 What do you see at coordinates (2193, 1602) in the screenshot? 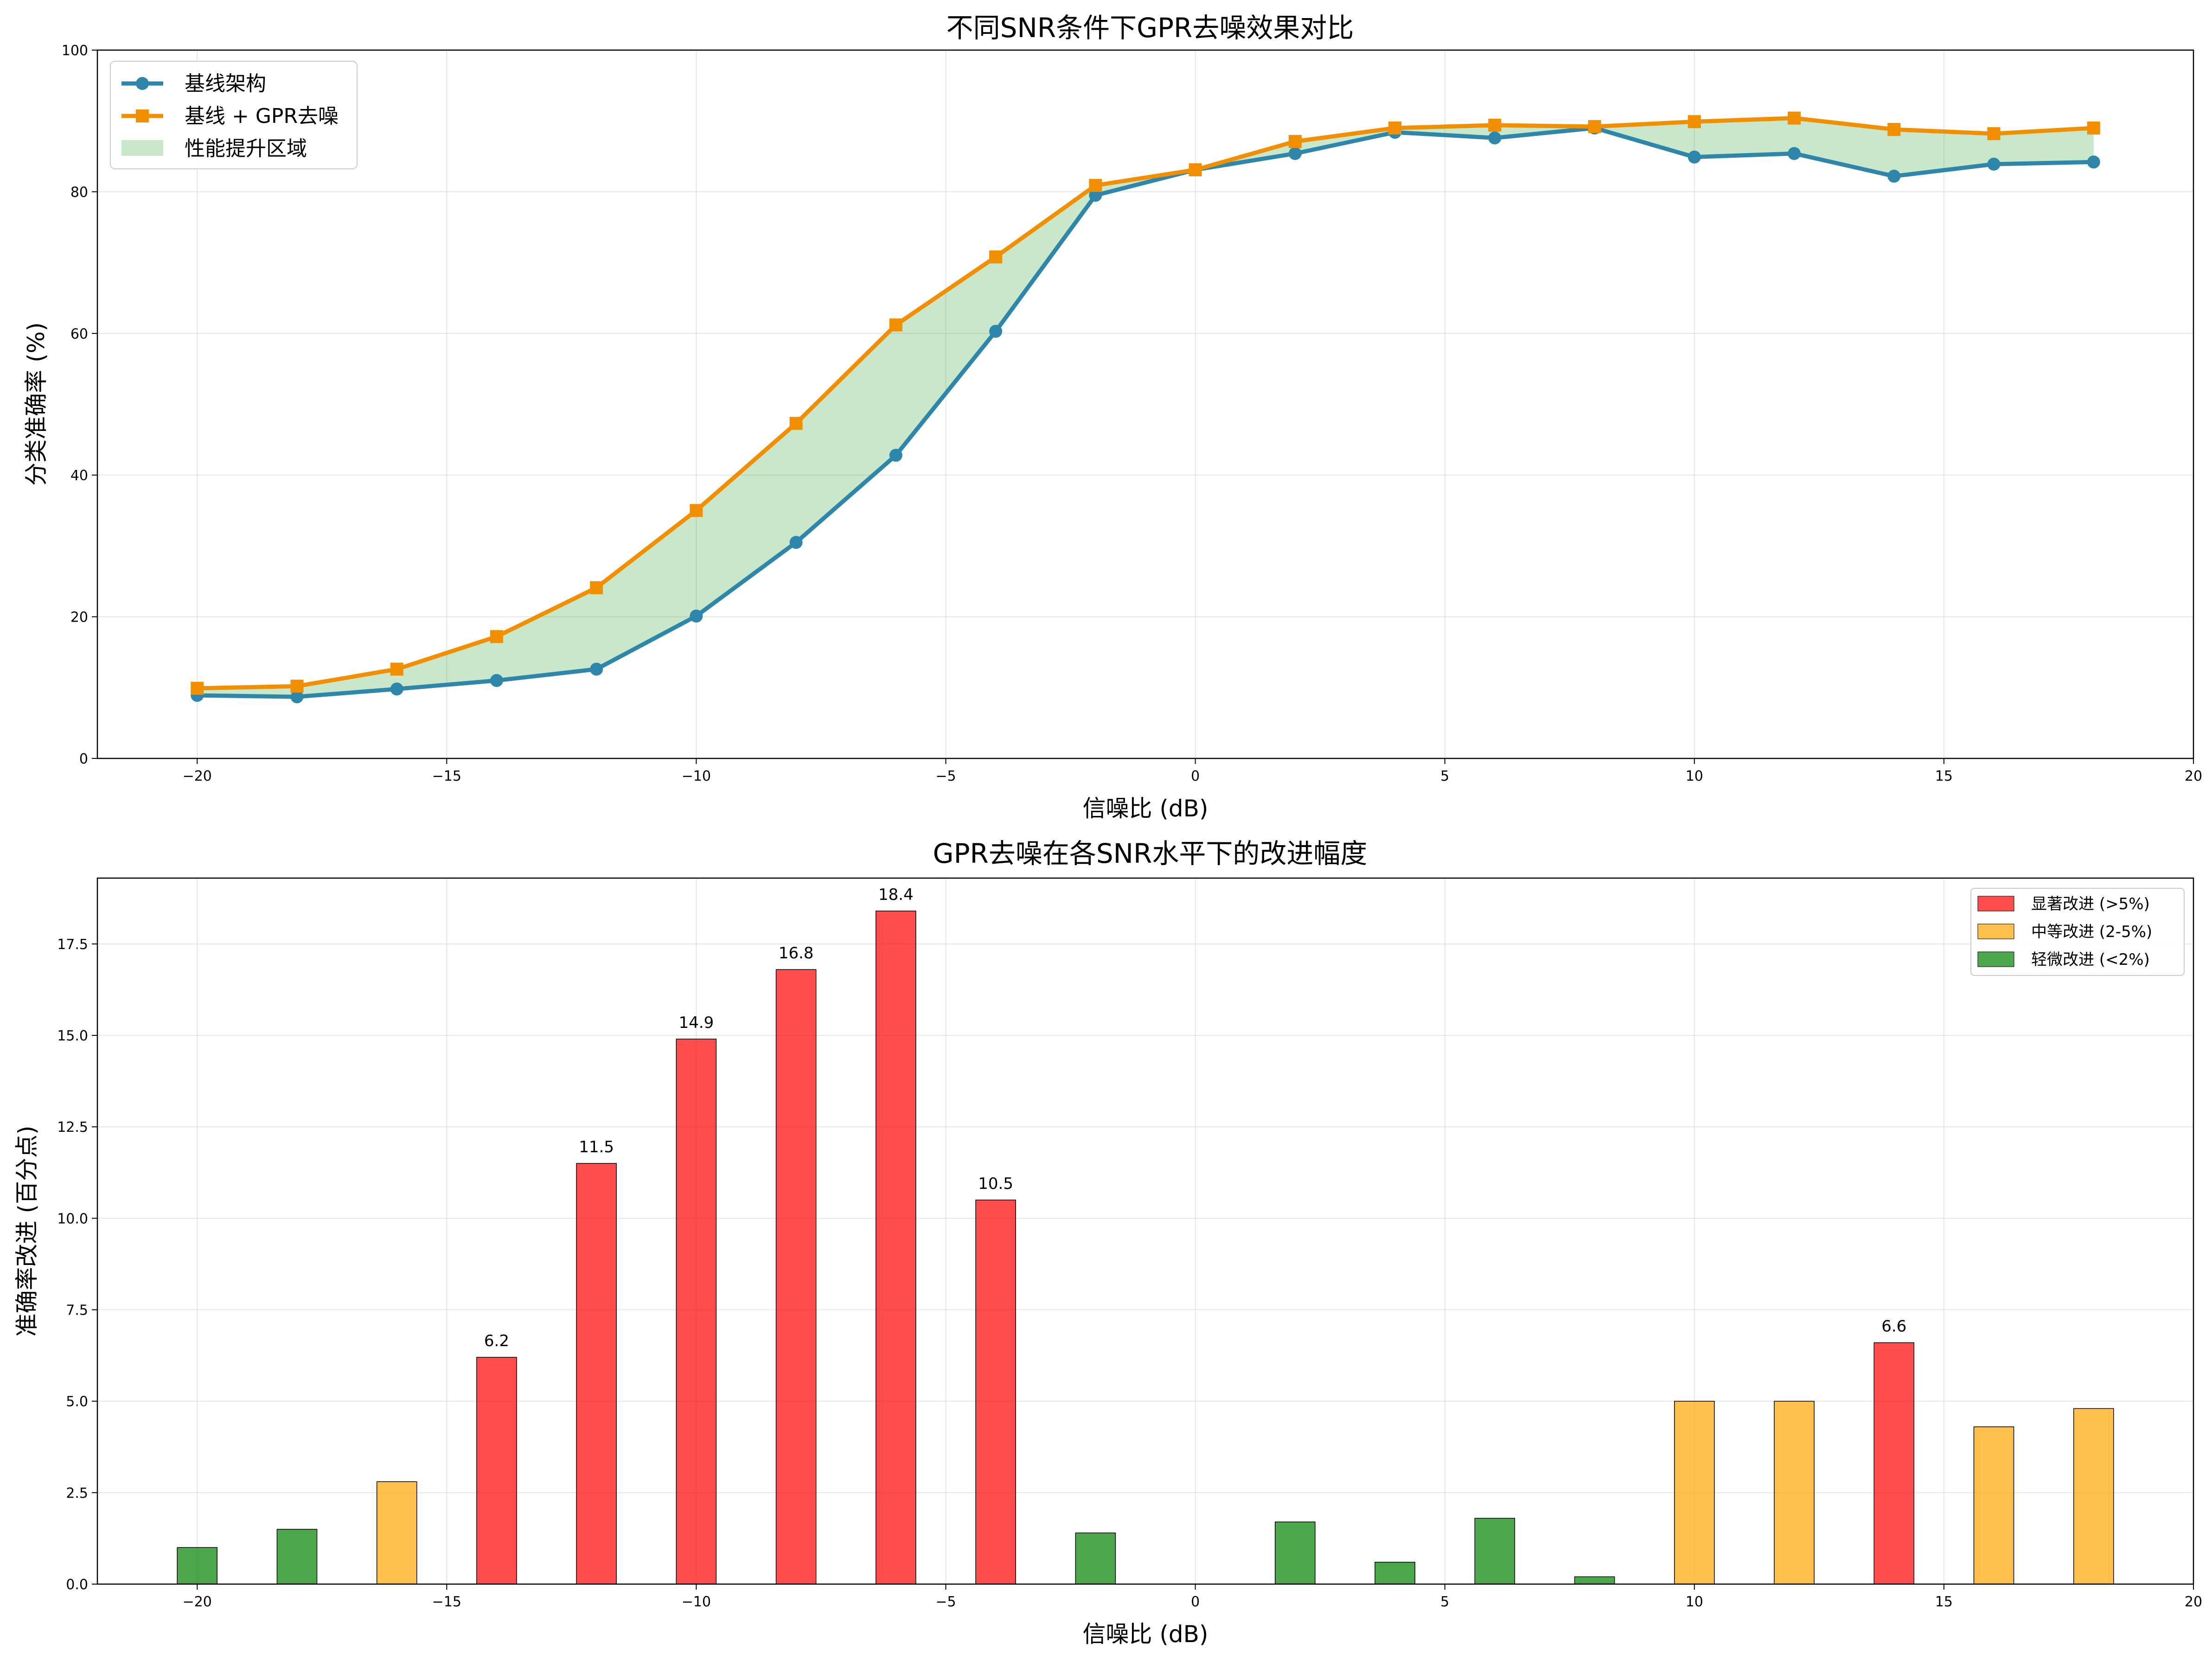
I see `bottom-x-tick-label: 20` at bounding box center [2193, 1602].